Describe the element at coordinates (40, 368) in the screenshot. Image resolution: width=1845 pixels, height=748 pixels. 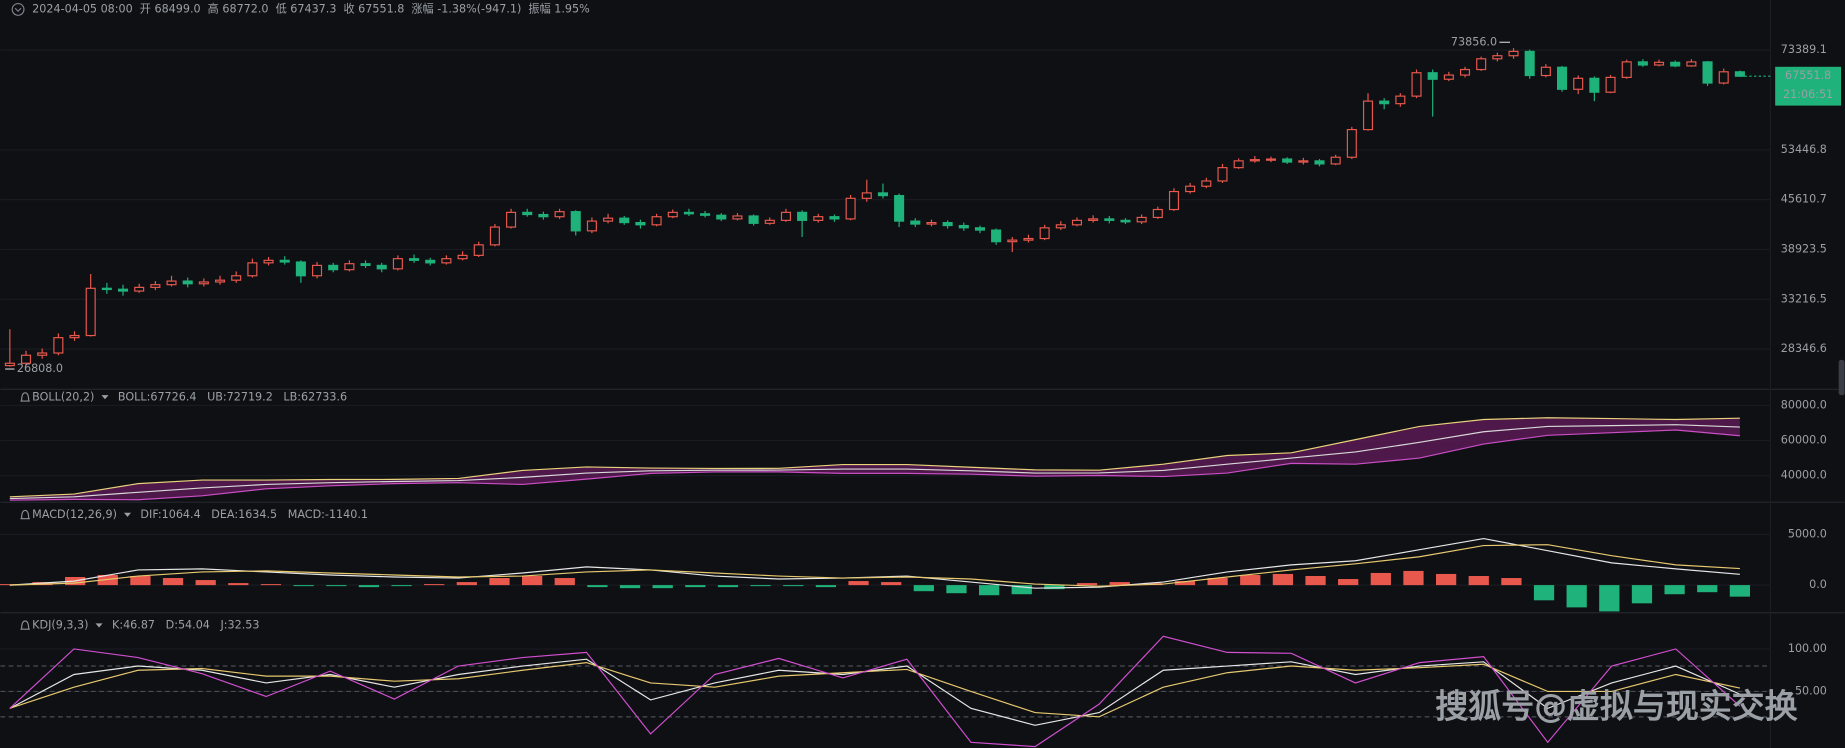
I see `annotation-label: 26808.0` at that location.